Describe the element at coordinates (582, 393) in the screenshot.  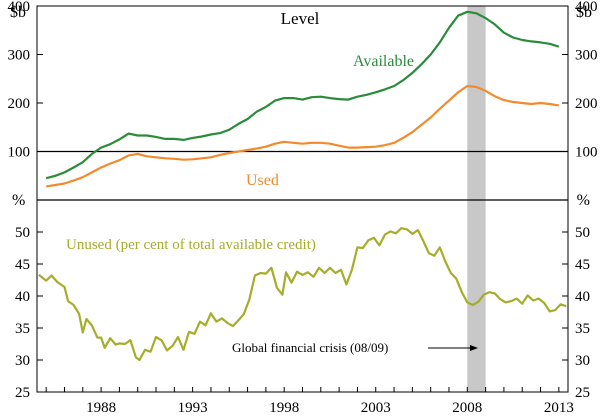
I see `bottom-ytick-label-right: 25` at that location.